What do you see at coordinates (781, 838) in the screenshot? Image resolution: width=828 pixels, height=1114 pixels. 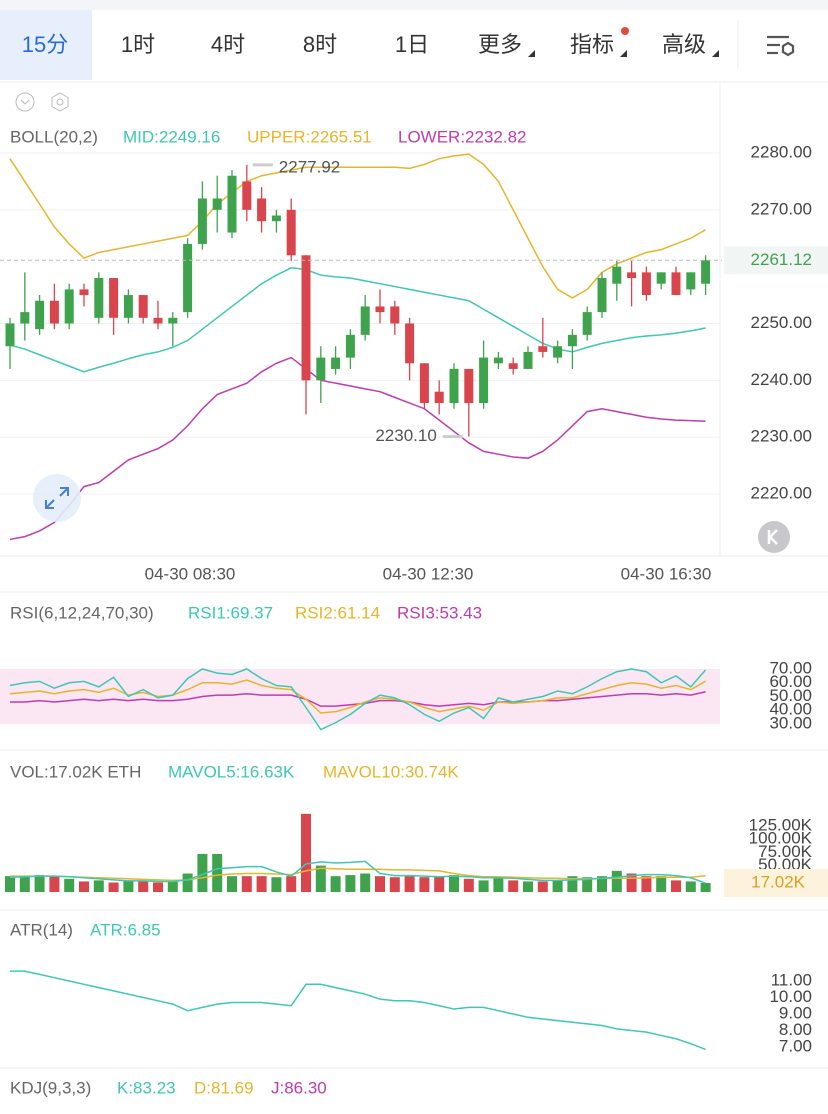 I see `y-tick-label: 100.00K` at bounding box center [781, 838].